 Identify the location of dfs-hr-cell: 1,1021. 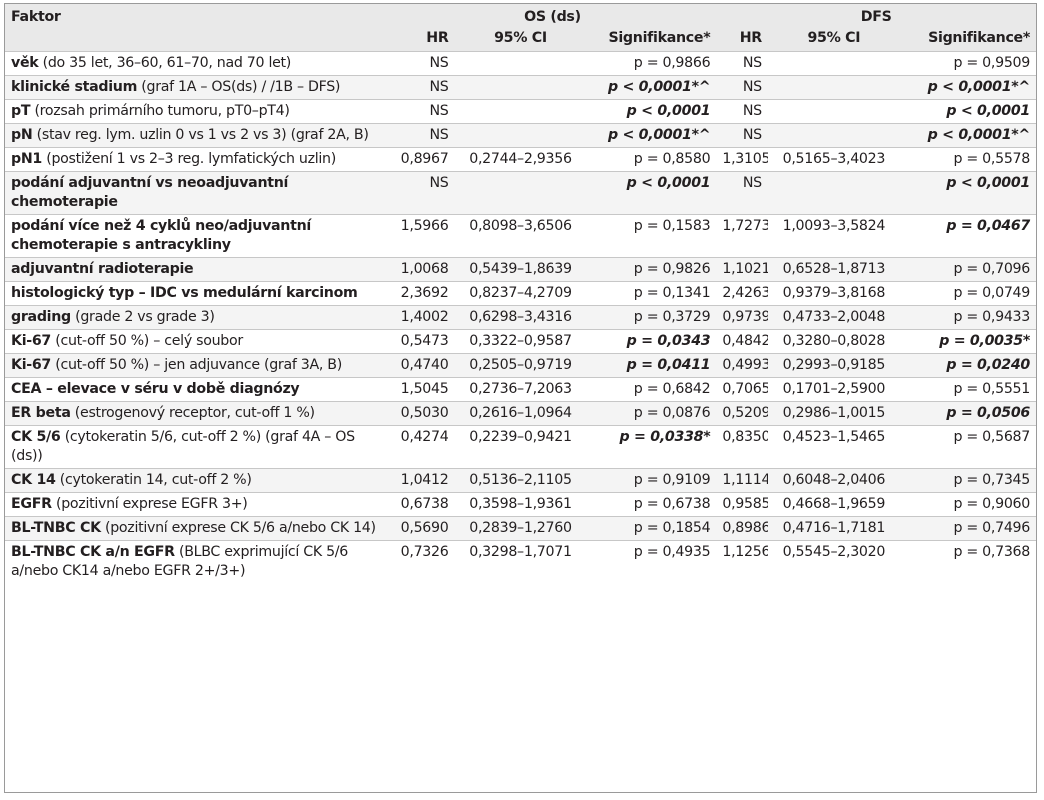
(742, 269).